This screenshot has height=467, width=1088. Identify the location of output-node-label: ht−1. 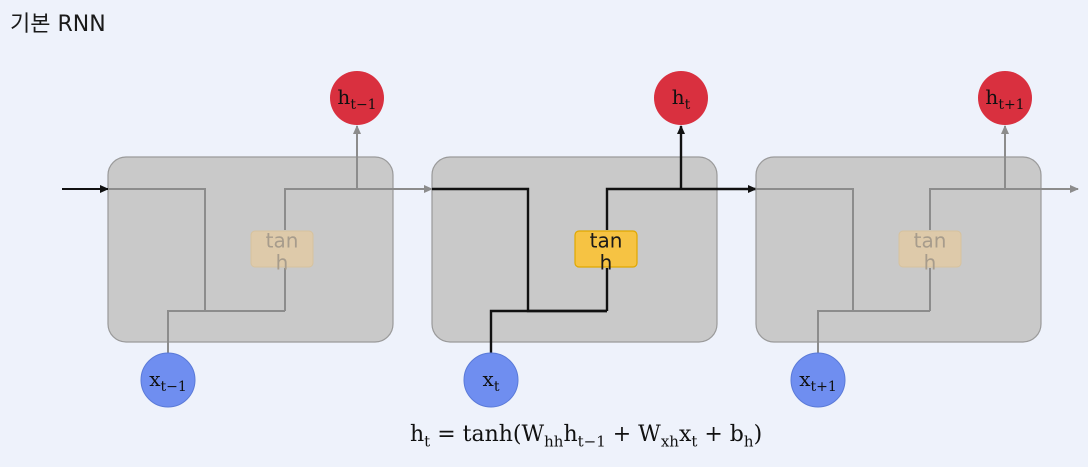
(356, 99).